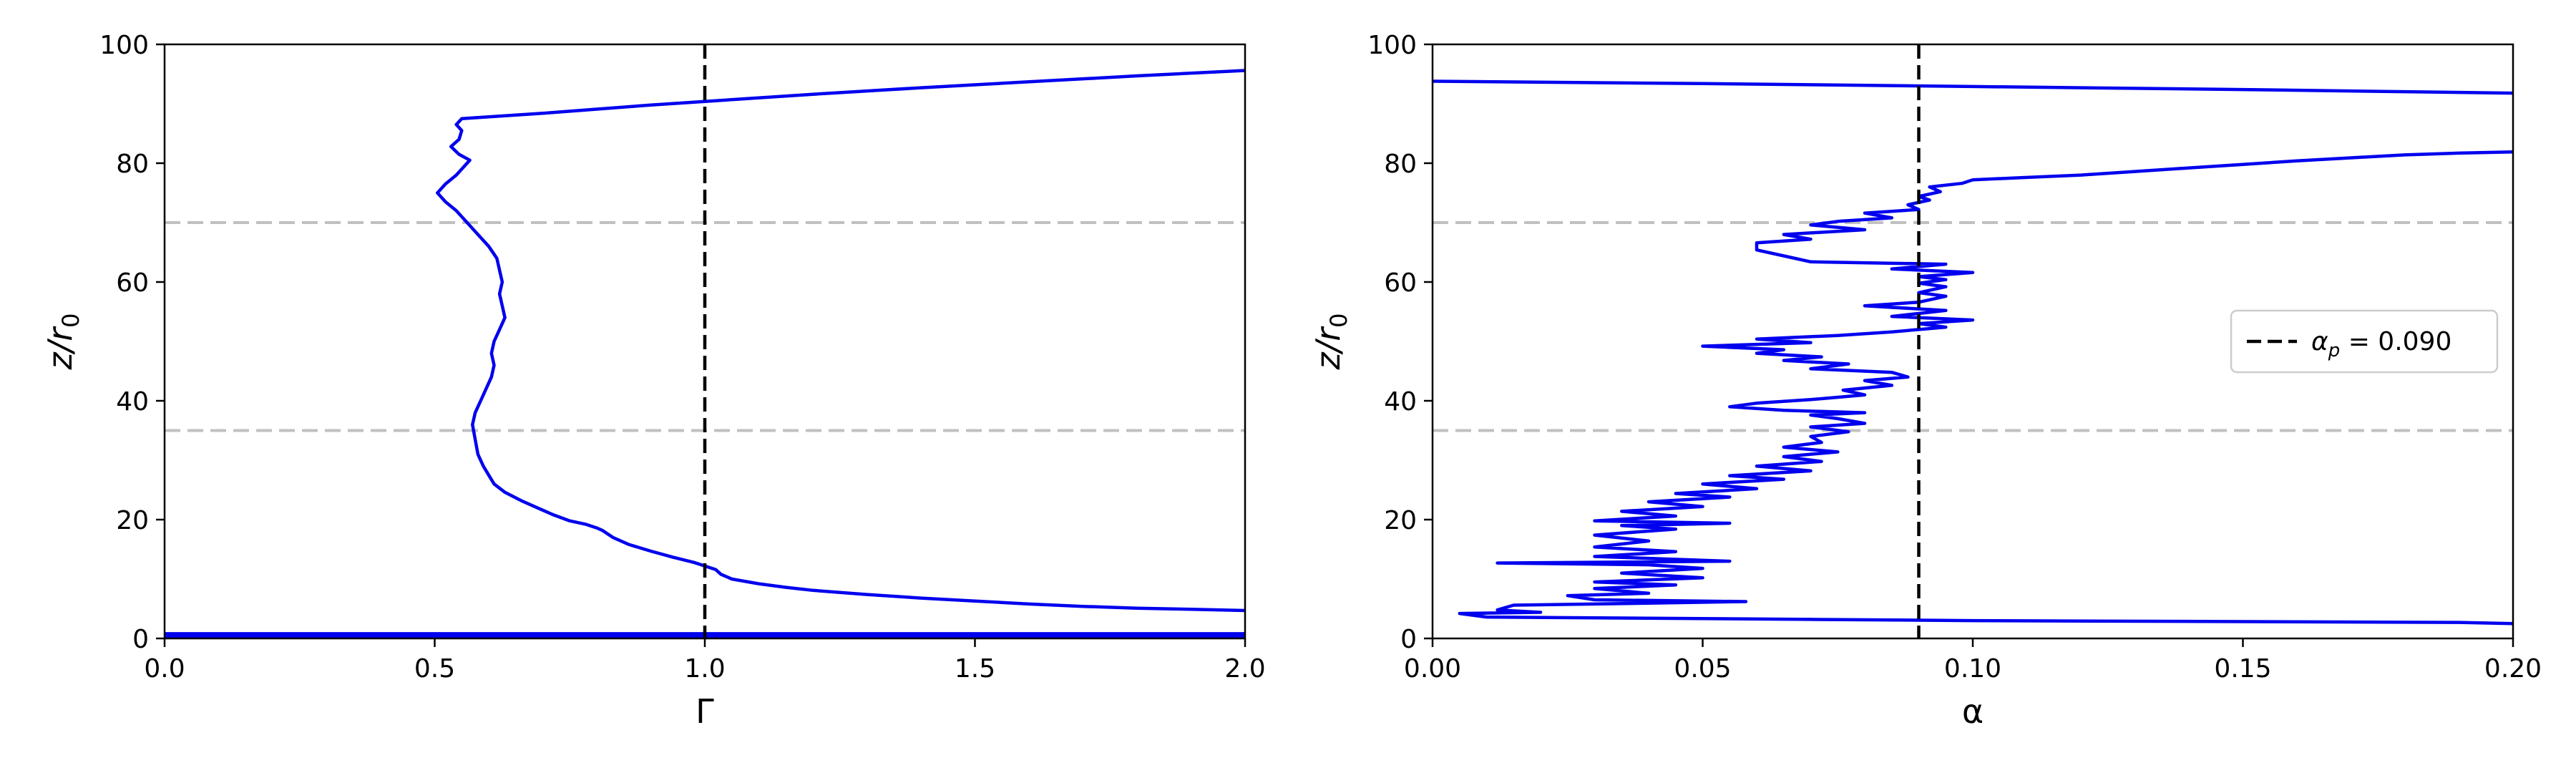 The image size is (2576, 773). I want to click on legend-label-main: α, so click(2319, 341).